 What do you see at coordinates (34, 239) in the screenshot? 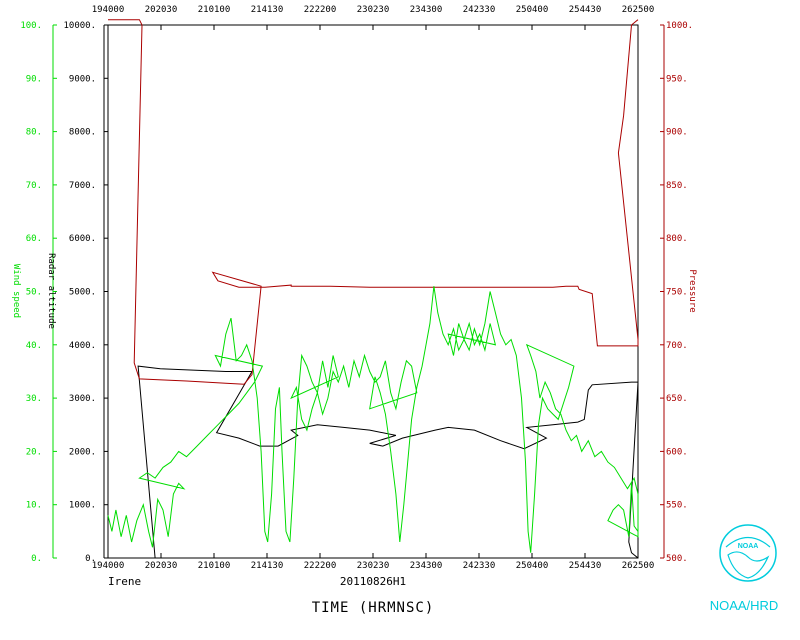
I see `wind-tick-label: 60.` at bounding box center [34, 239].